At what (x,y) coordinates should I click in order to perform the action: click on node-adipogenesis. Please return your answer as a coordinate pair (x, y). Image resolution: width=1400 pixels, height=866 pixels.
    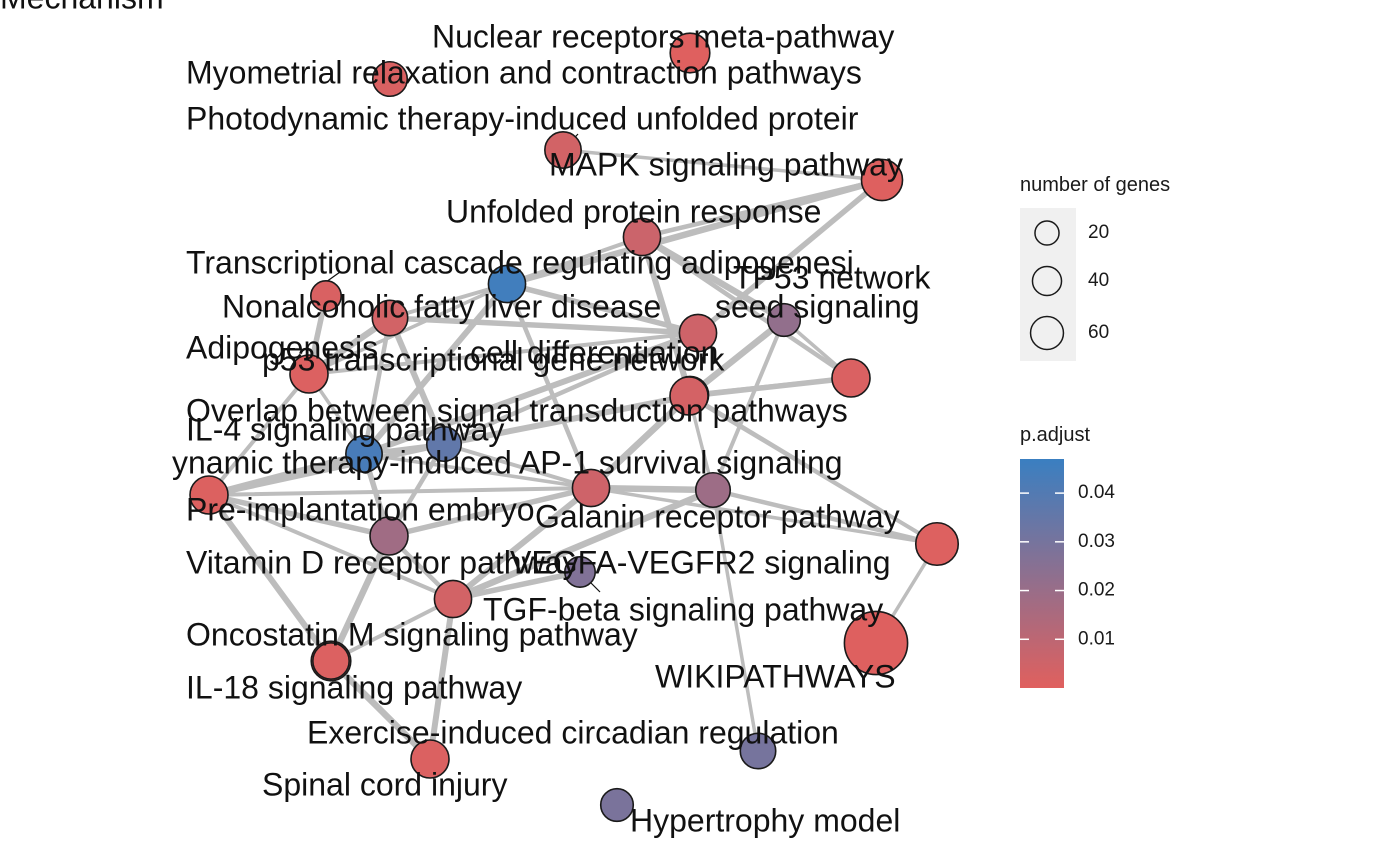
    Looking at the image, I should click on (309, 374).